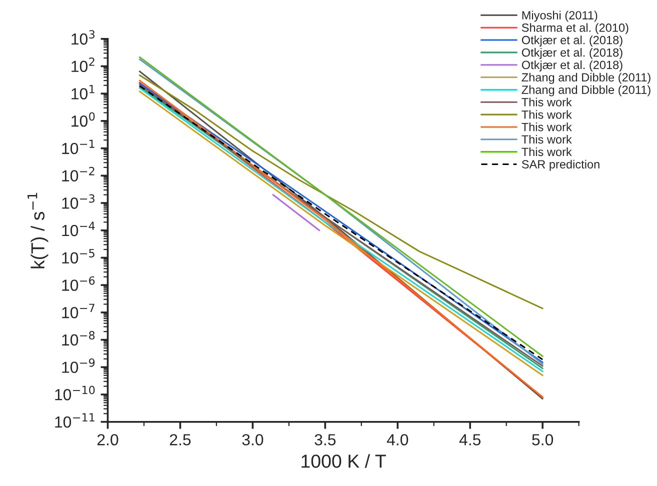 This screenshot has height=486, width=657. What do you see at coordinates (83, 92) in the screenshot?
I see `y-tick-label: 10$^{1}$` at bounding box center [83, 92].